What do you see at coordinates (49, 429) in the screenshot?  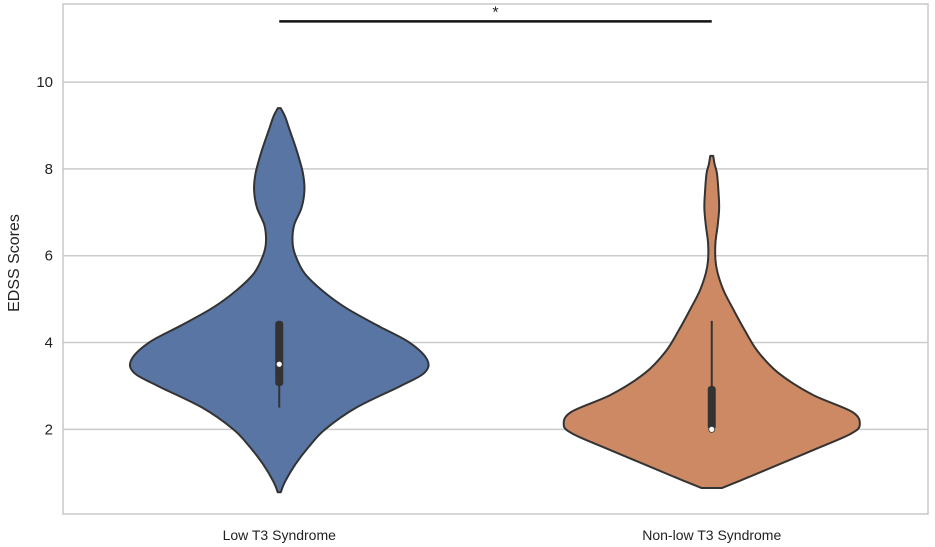 I see `y-tick-label: 2` at bounding box center [49, 429].